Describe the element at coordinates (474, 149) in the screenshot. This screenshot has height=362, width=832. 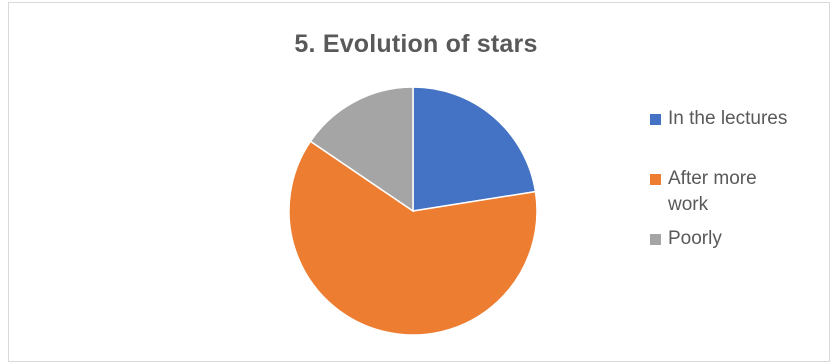
I see `pie-slice-in-the-lectures` at that location.